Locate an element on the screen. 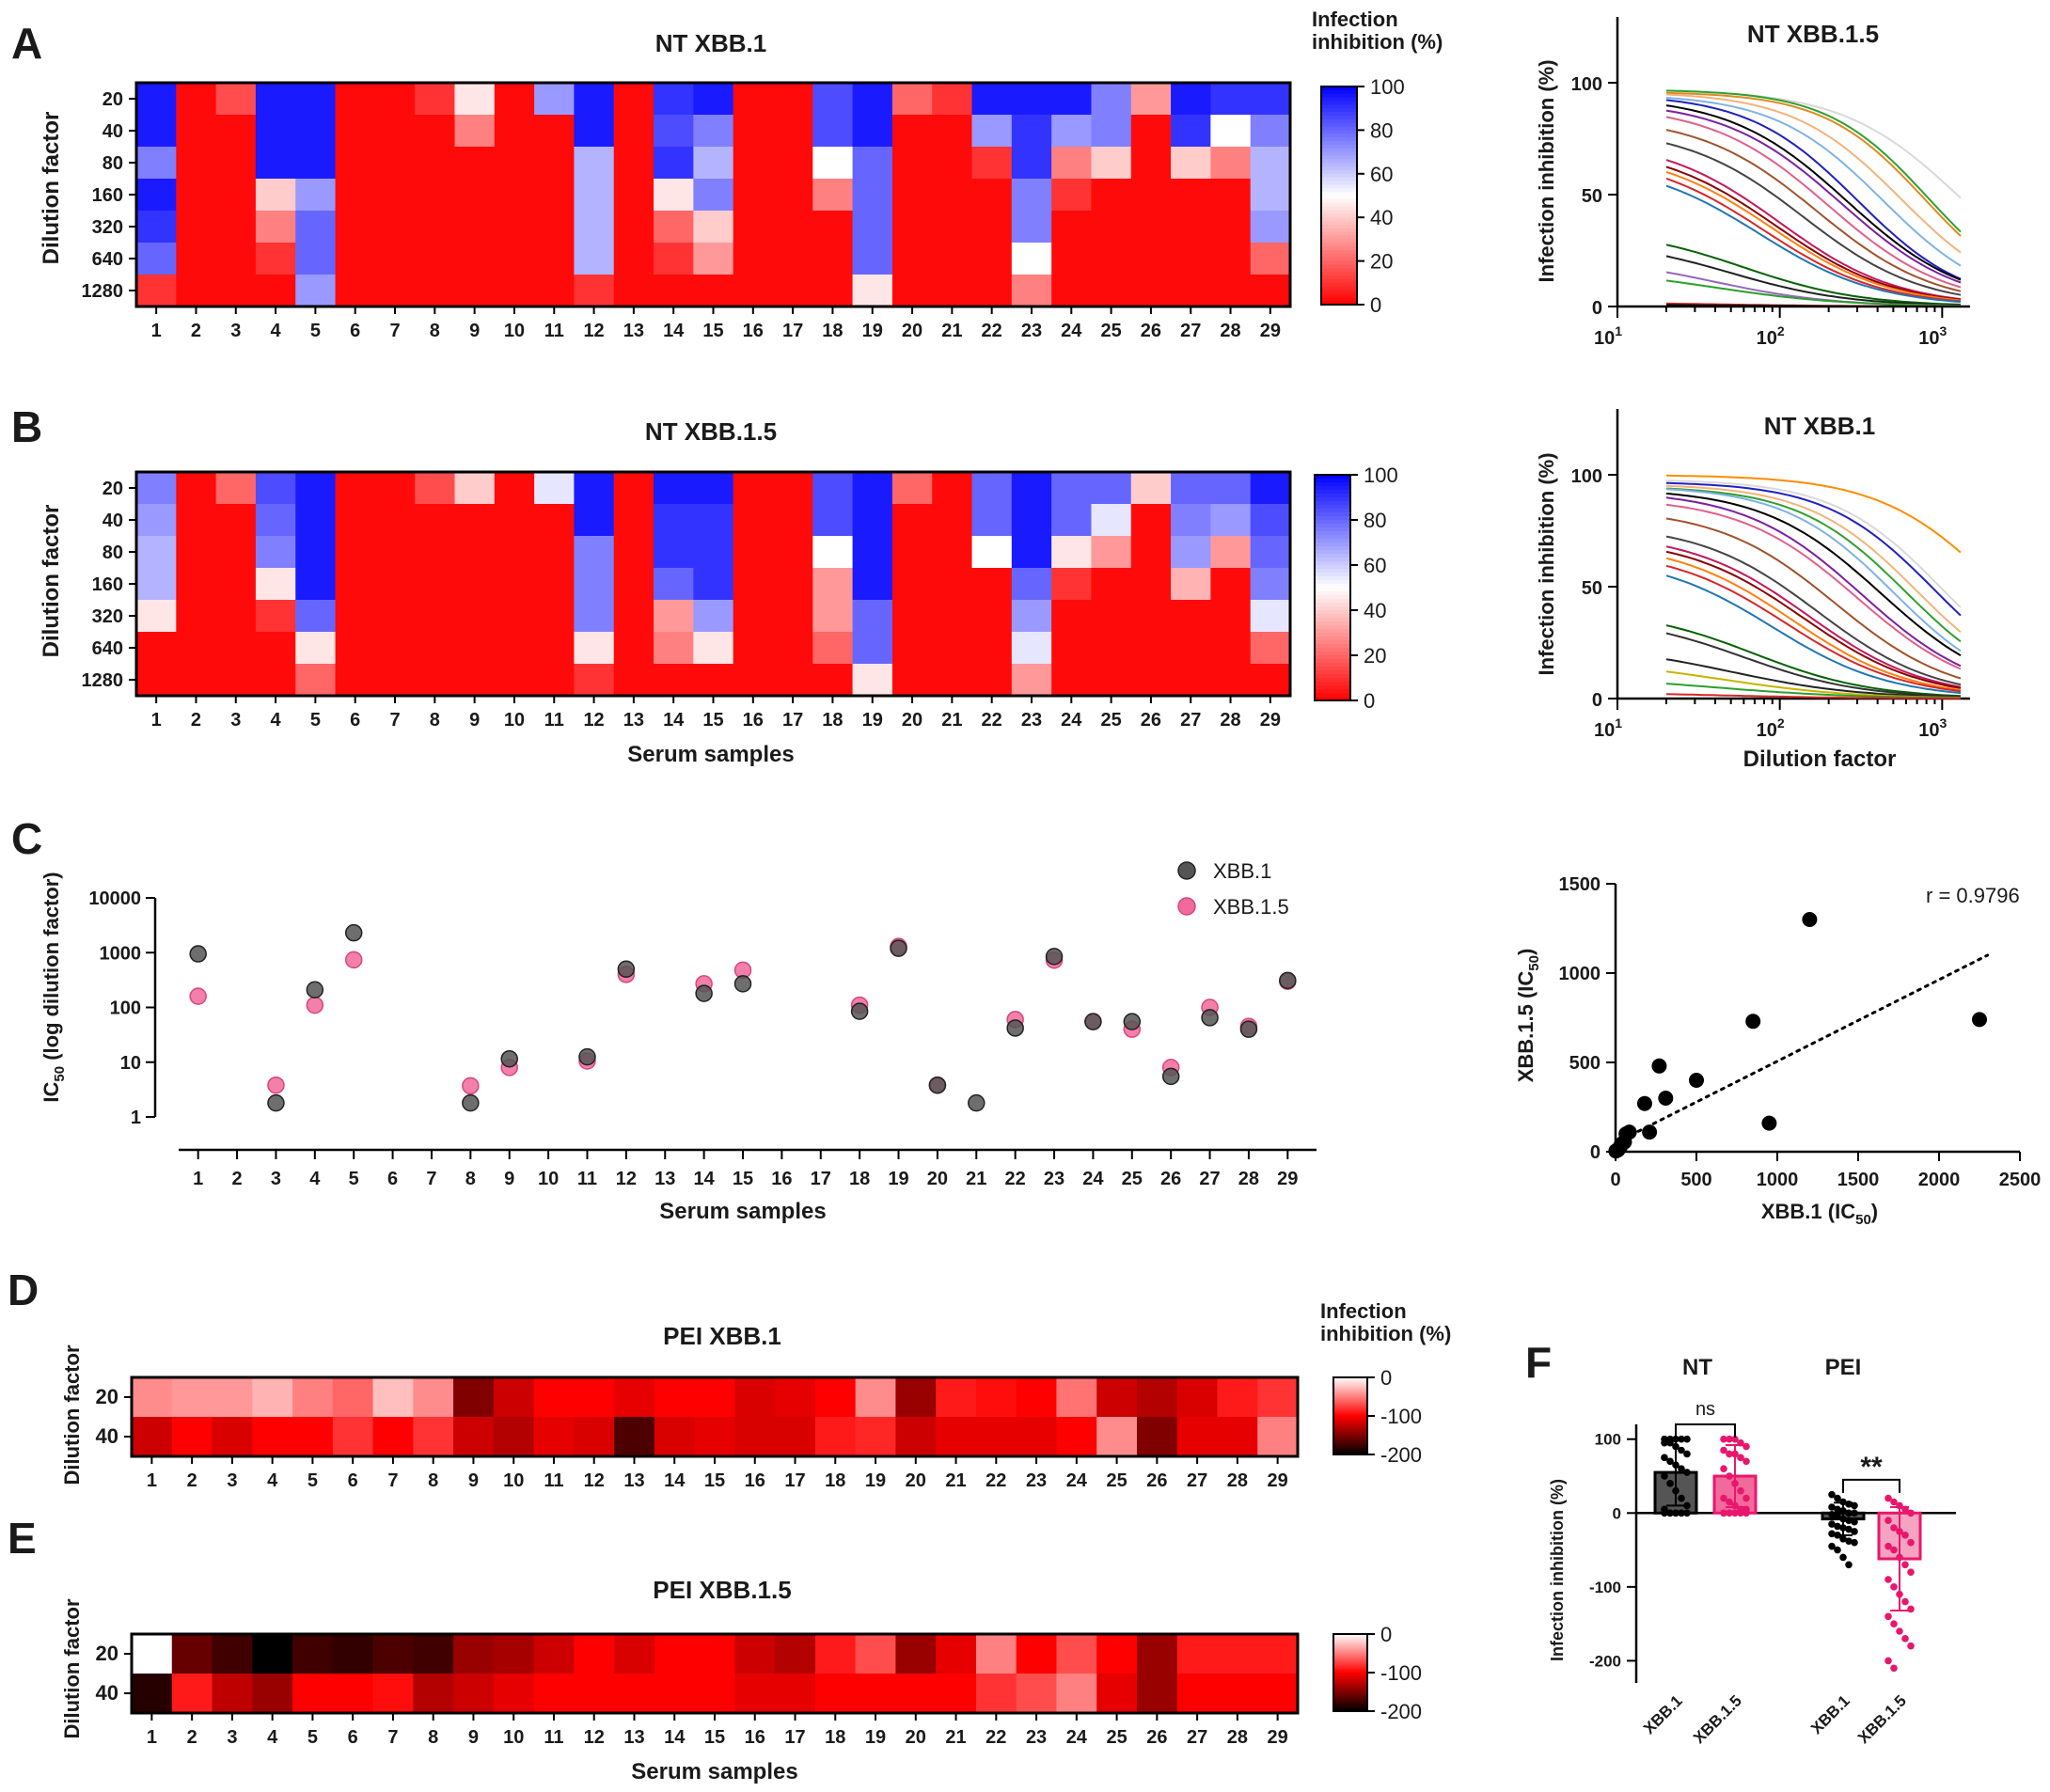  hm-a-xtick-label: 18 is located at coordinates (833, 331).